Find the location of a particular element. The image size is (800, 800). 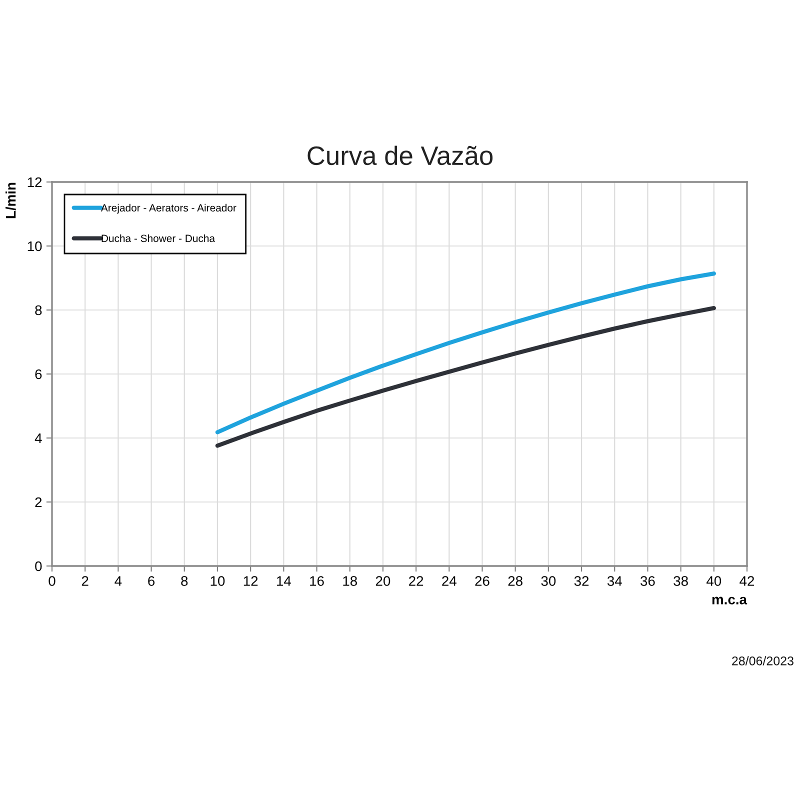

chart-title: Curva de Vazão is located at coordinates (400, 156).